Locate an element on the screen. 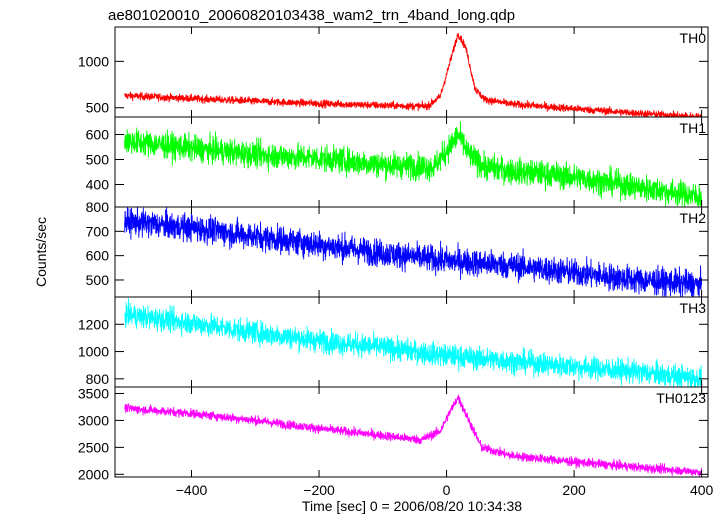 The height and width of the screenshot is (516, 724). y-tick-label: 400 is located at coordinates (98, 185).